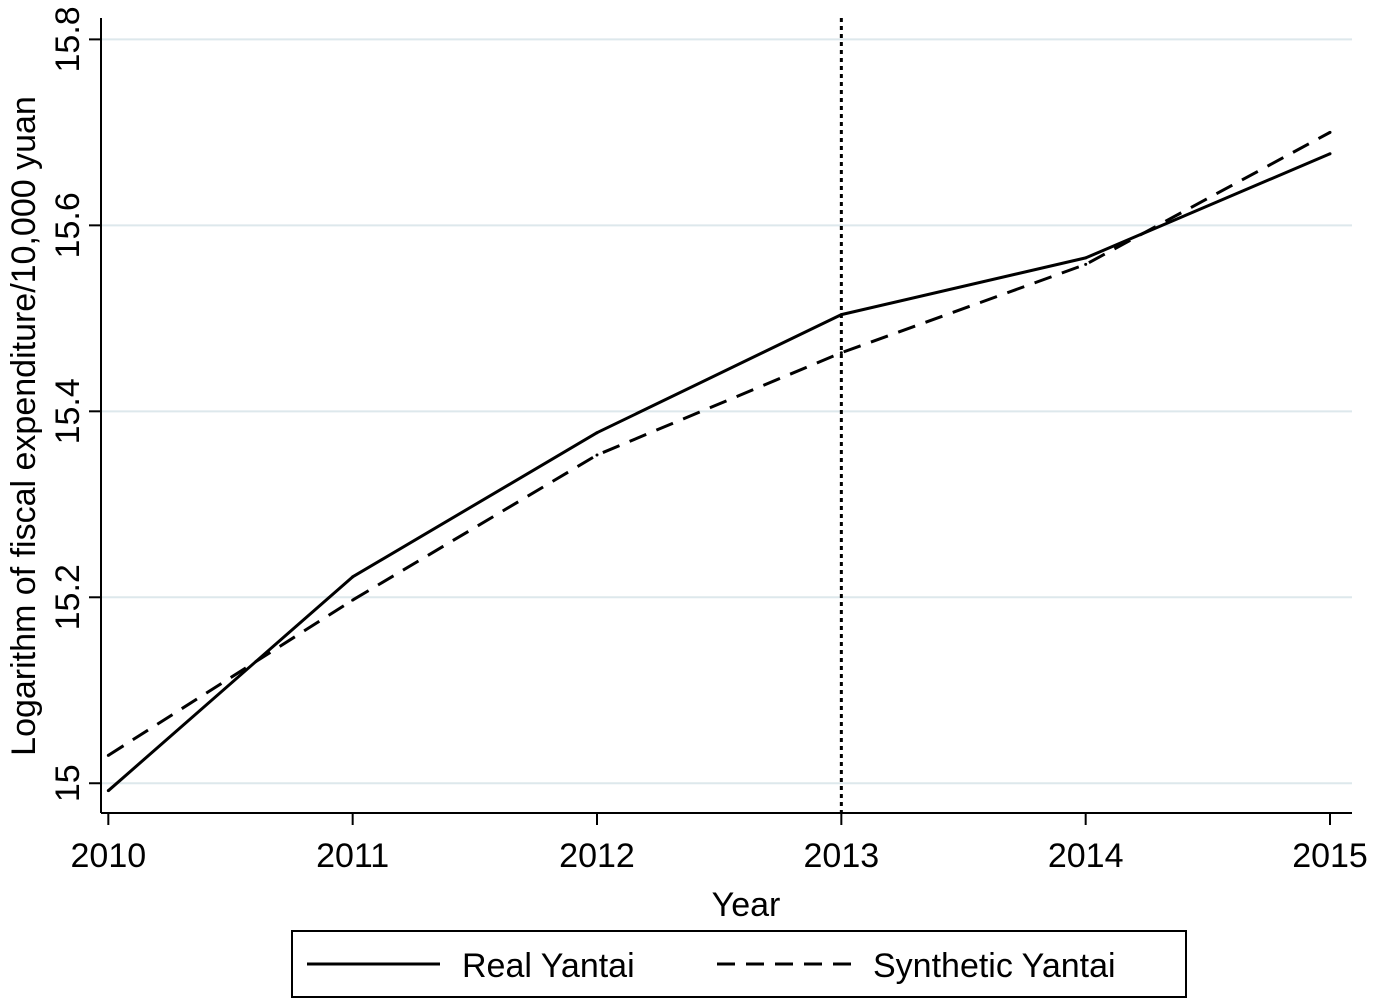 The width and height of the screenshot is (1376, 1004). What do you see at coordinates (1086, 264) in the screenshot?
I see `data-point-synthetic-yantai-2014` at bounding box center [1086, 264].